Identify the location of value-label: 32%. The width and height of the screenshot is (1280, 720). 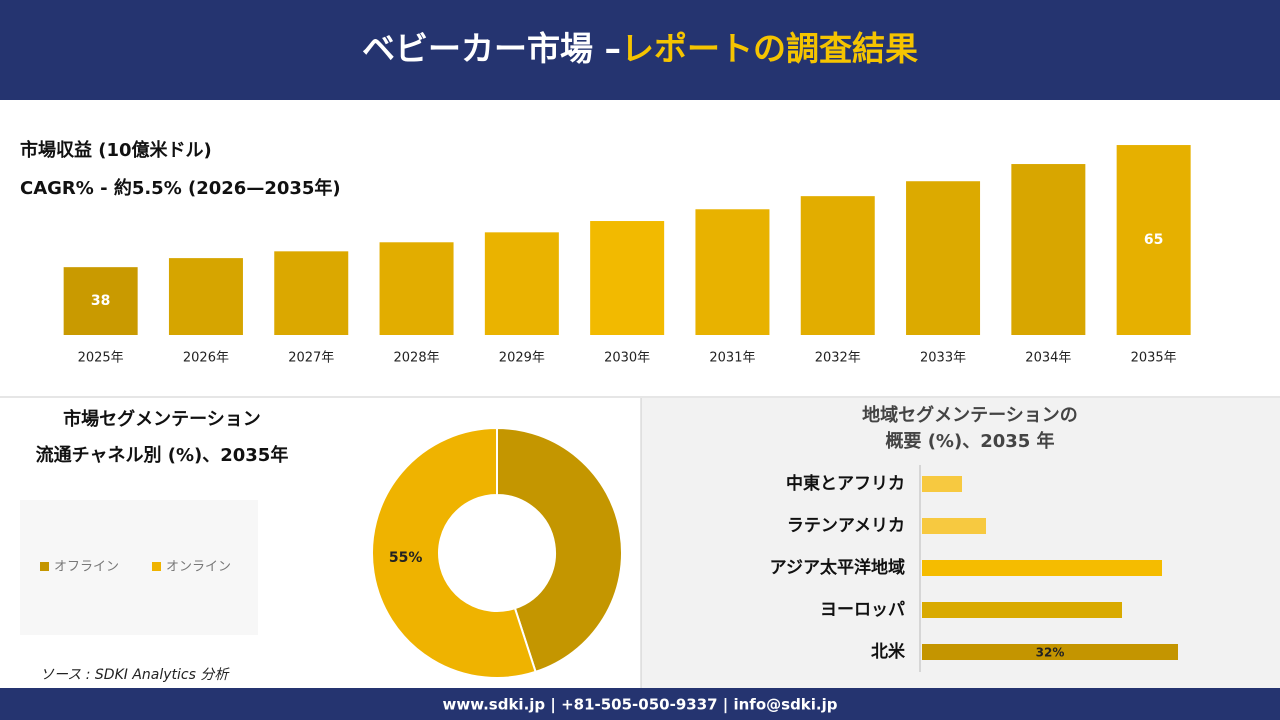
(1050, 653).